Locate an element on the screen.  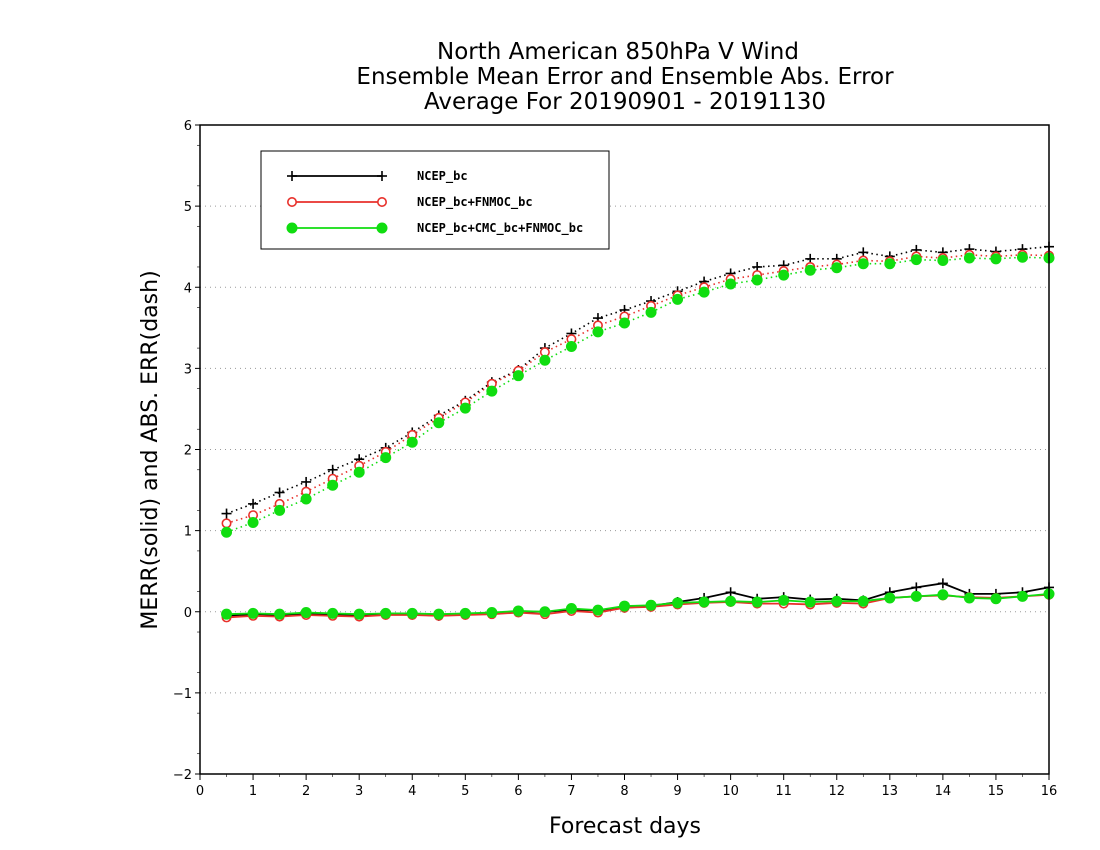
y-axis: −2 −1 0 1 2 3 4 5 6 is located at coordinates (186, 451).